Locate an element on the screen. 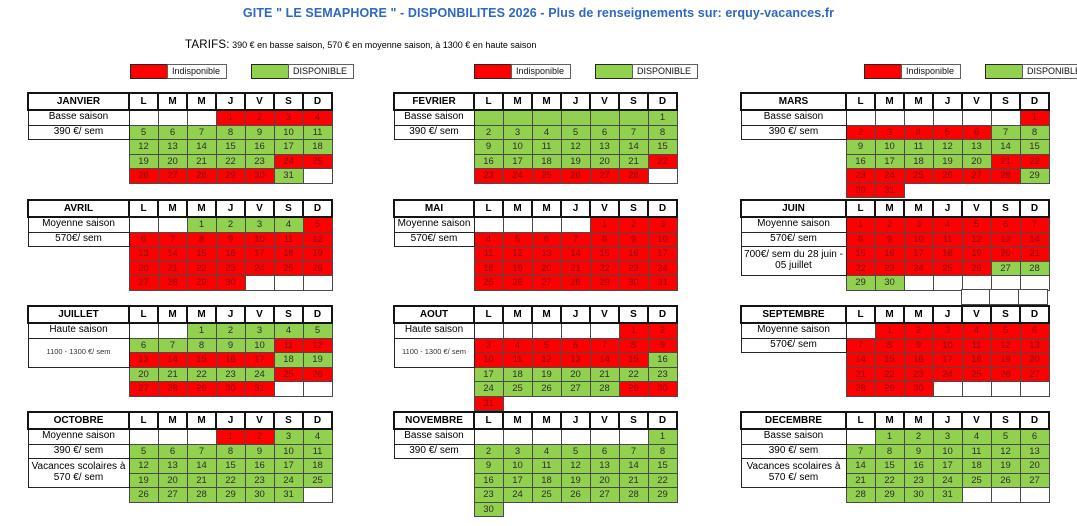 This screenshot has height=526, width=1077. day-unavailable: 31 is located at coordinates (662, 283).